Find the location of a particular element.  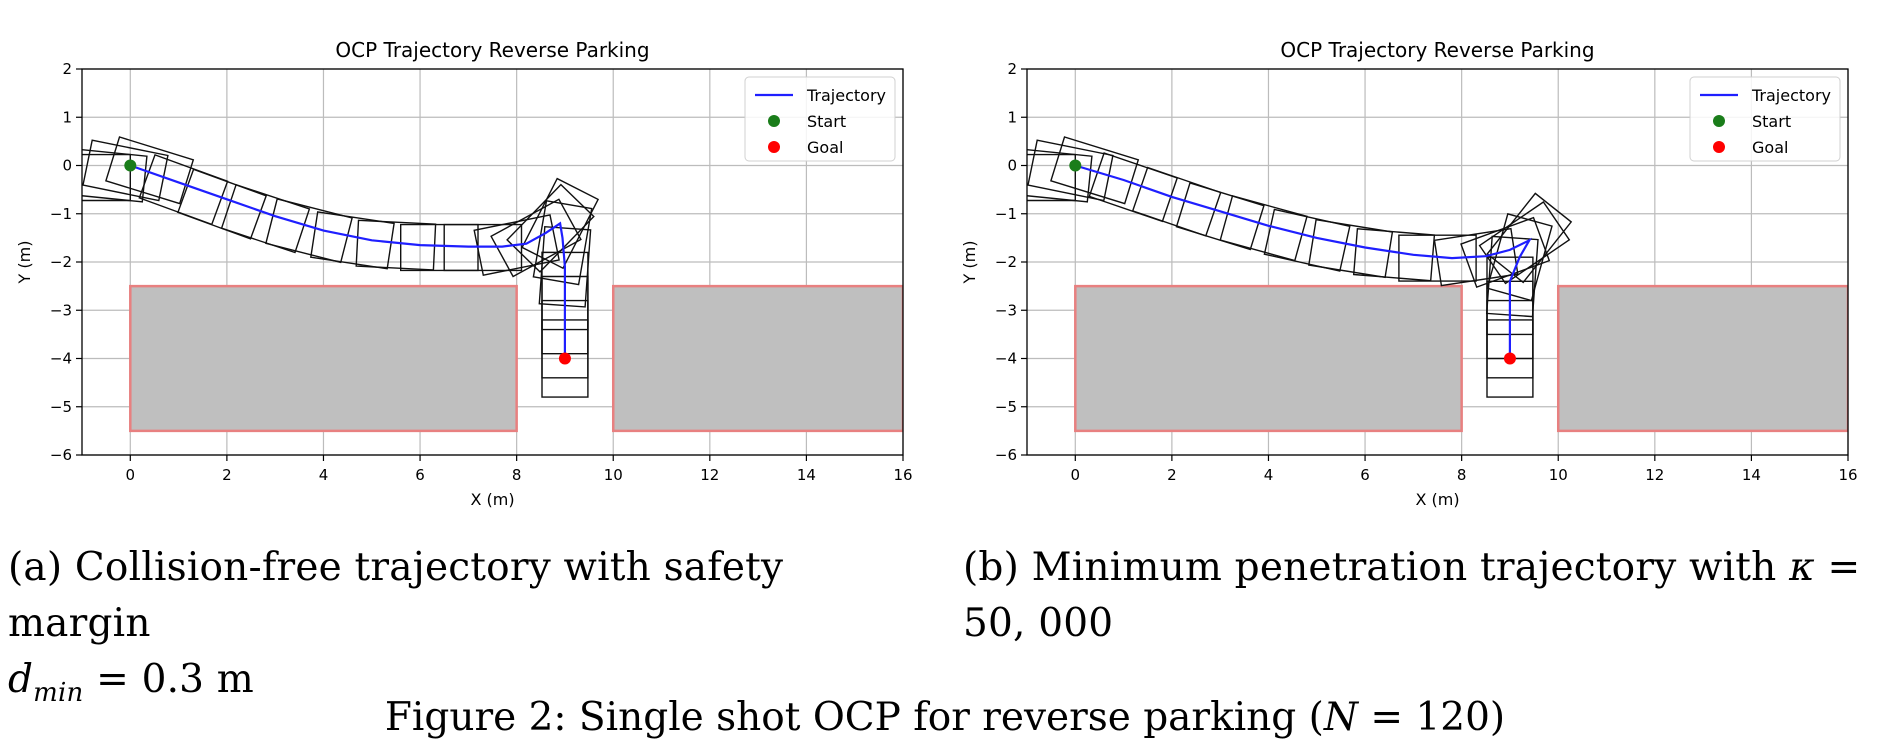

caption-a-rest: = 0.3 m is located at coordinates (168, 679).